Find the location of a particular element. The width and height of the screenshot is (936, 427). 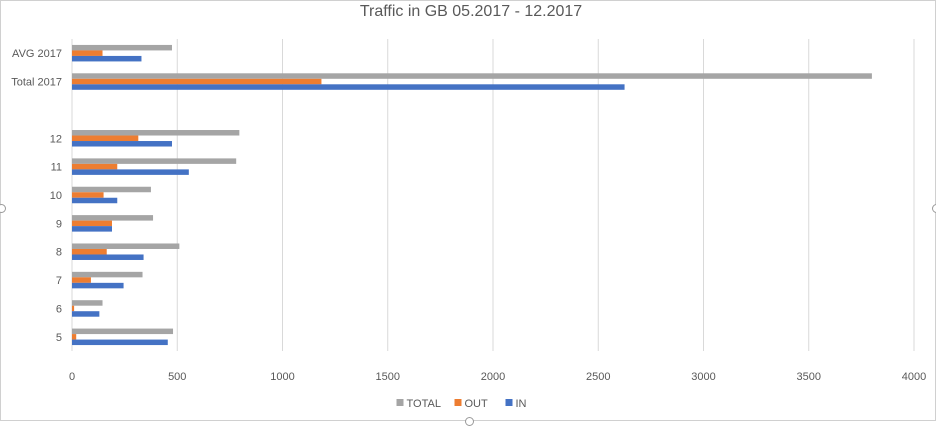

category-label: 9 is located at coordinates (59, 224).